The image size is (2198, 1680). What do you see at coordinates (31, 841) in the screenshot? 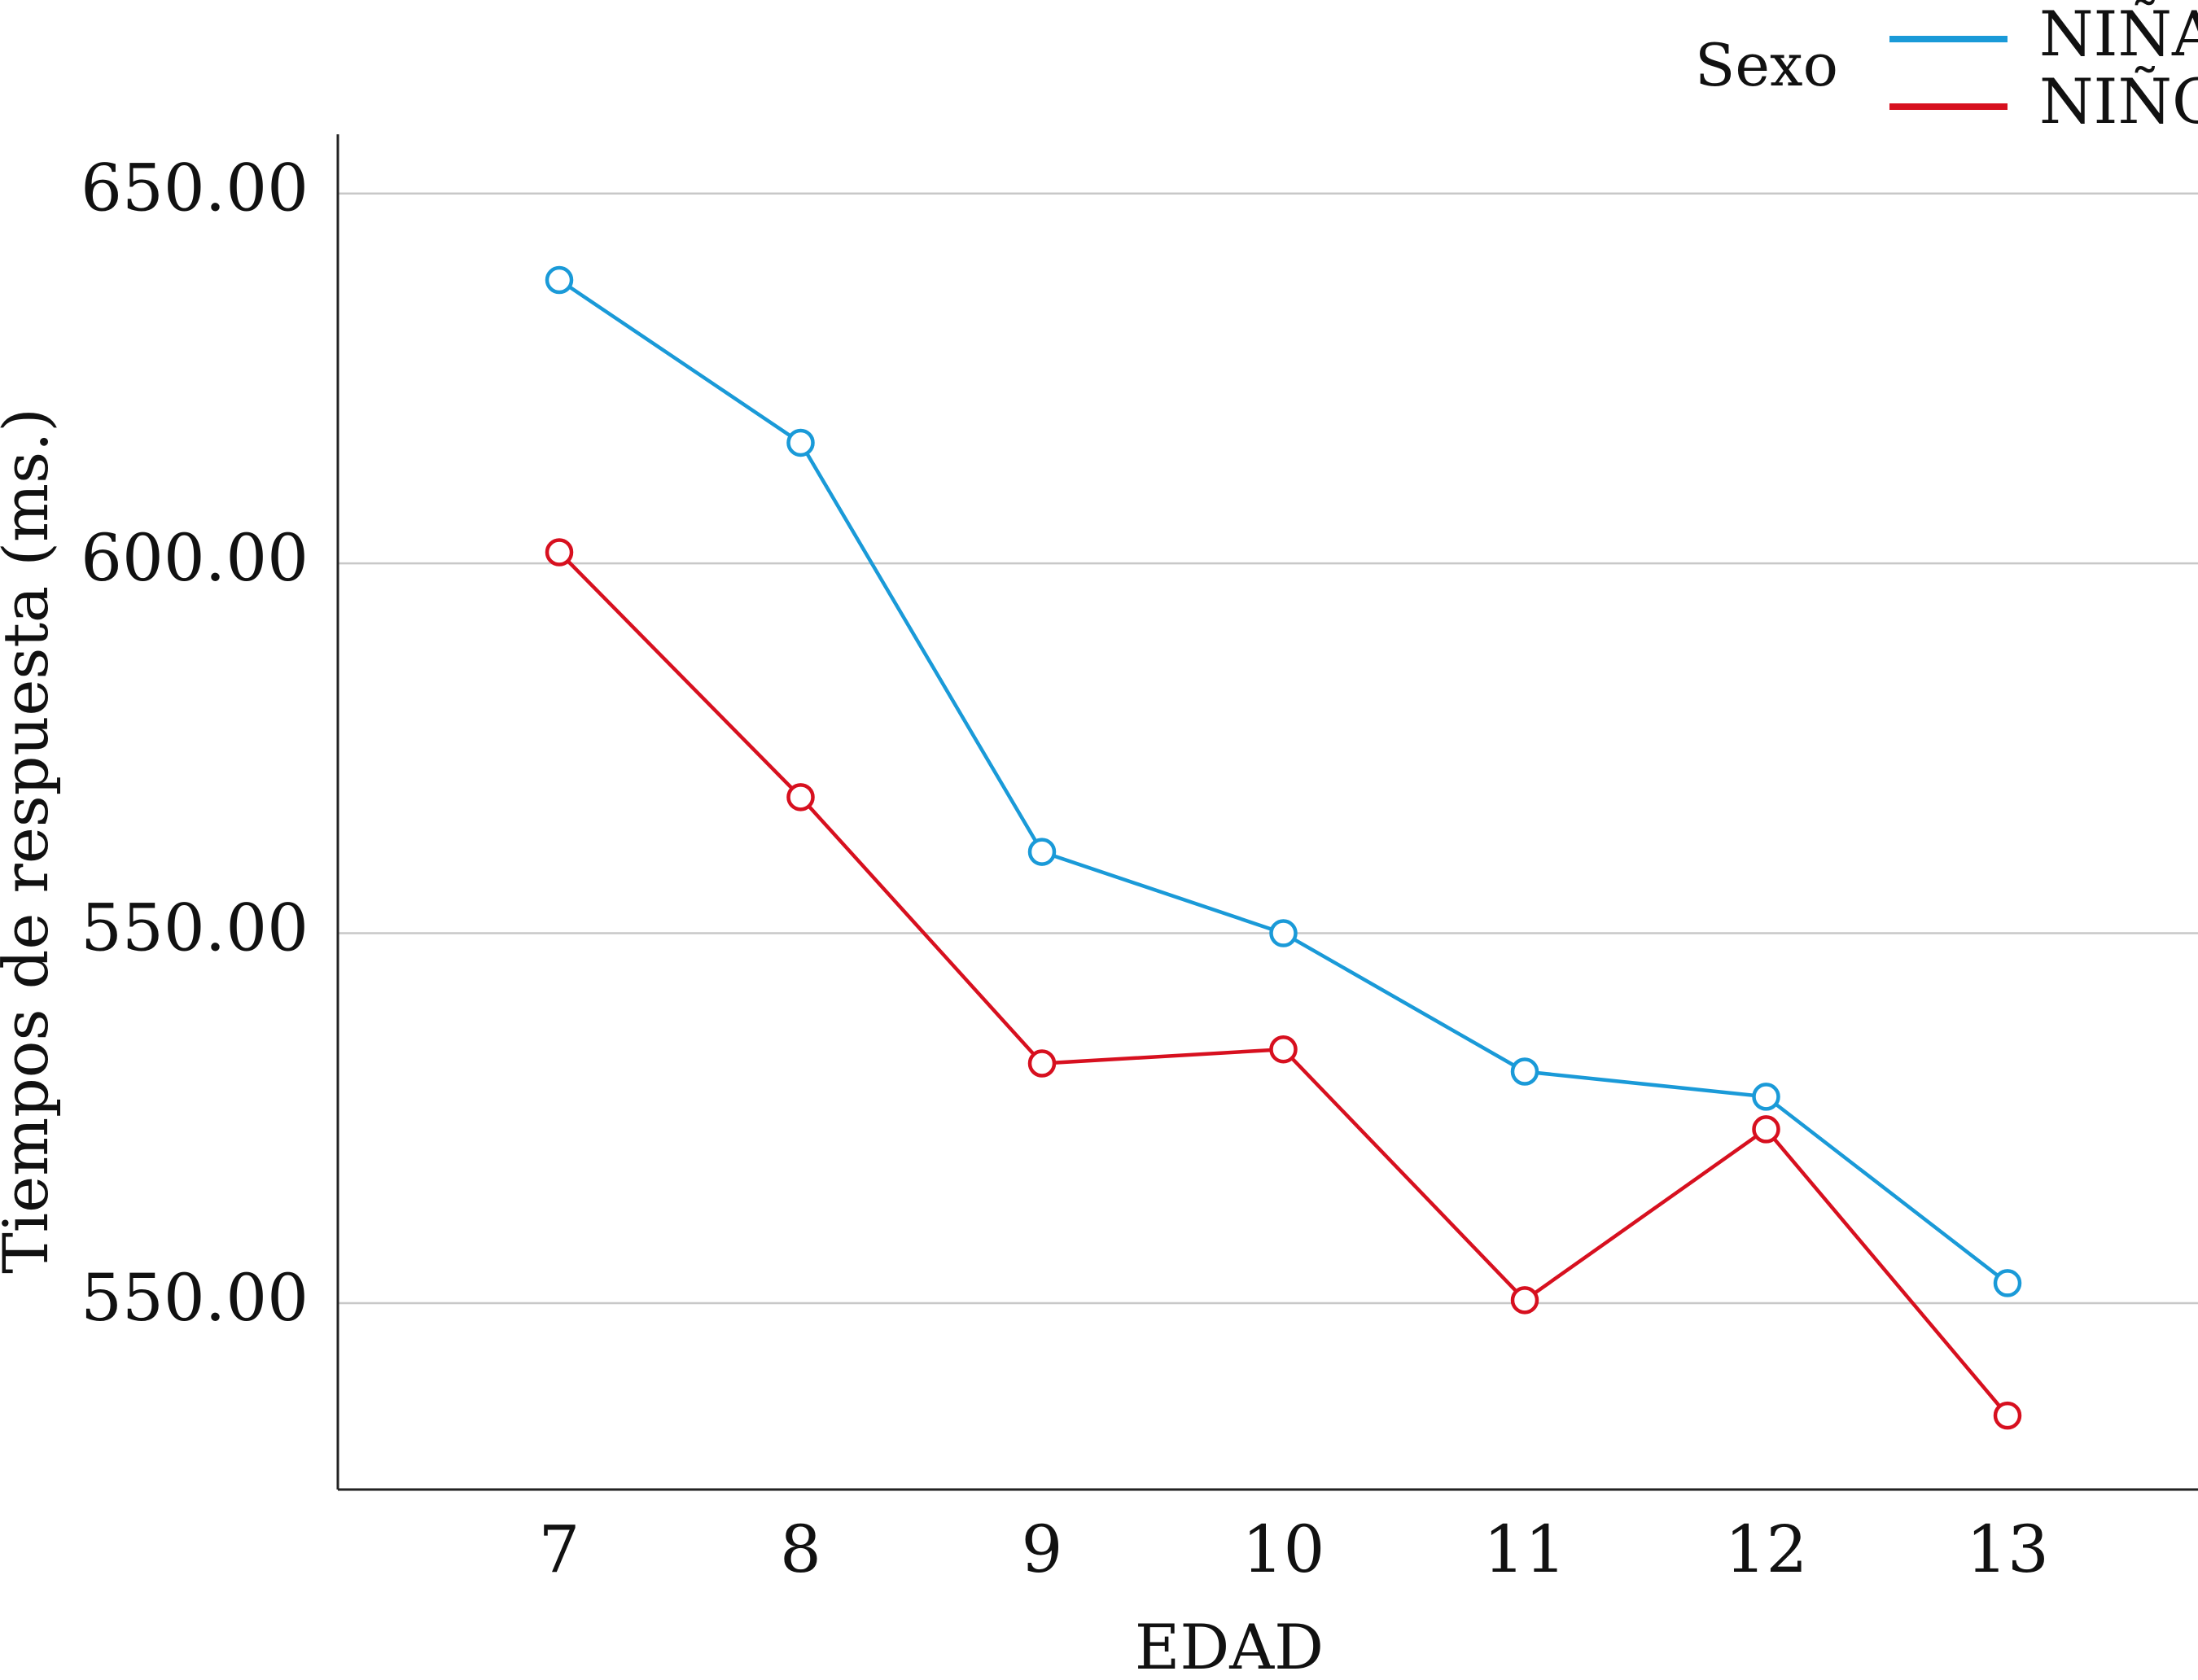
I see `y-axis-title: Tiempos de respuesta (ms.)` at bounding box center [31, 841].